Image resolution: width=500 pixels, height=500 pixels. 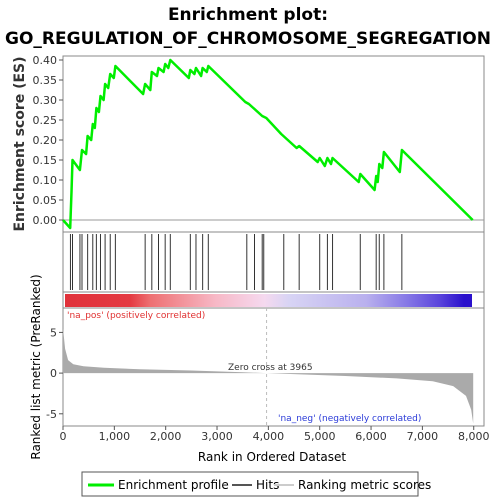 What do you see at coordinates (371, 436) in the screenshot?
I see `x-tick-label: 6,000` at bounding box center [371, 436].